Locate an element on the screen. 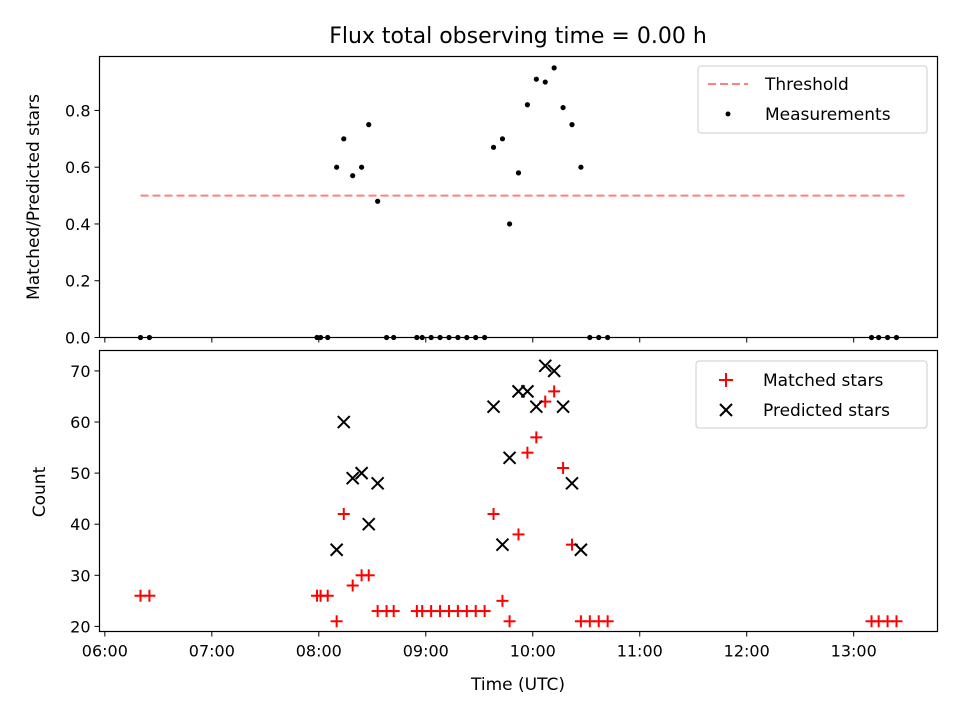 This screenshot has height=720, width=960. bottom-y-tick-label: 30 is located at coordinates (80, 575).